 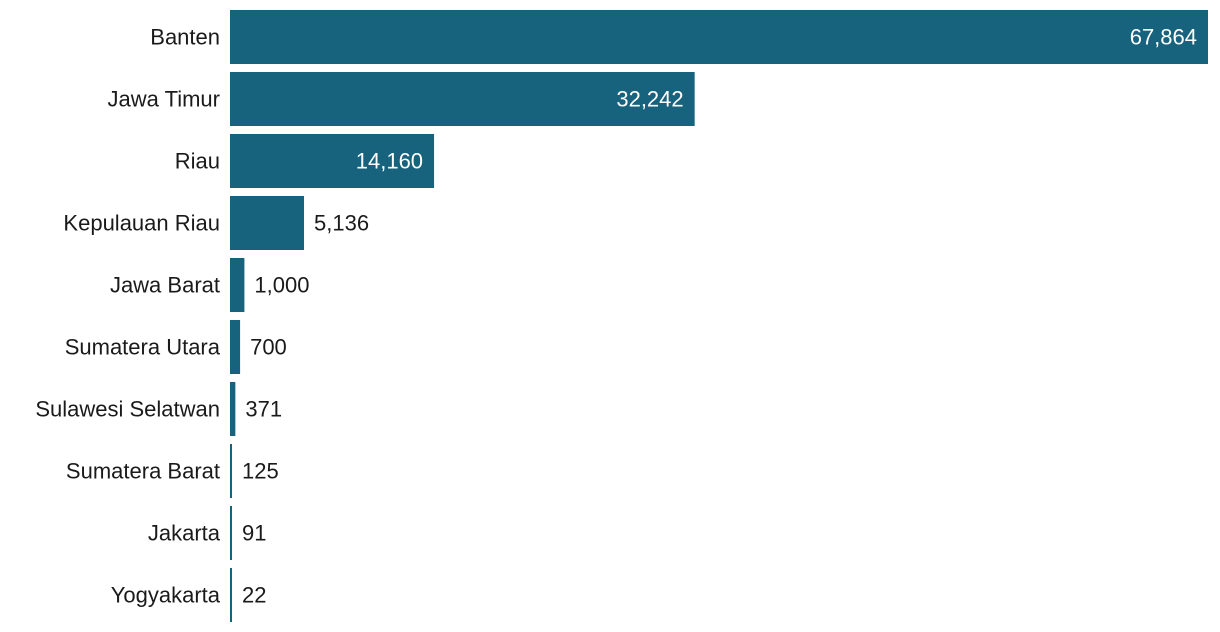 What do you see at coordinates (719, 37) in the screenshot?
I see `bar-banten` at bounding box center [719, 37].